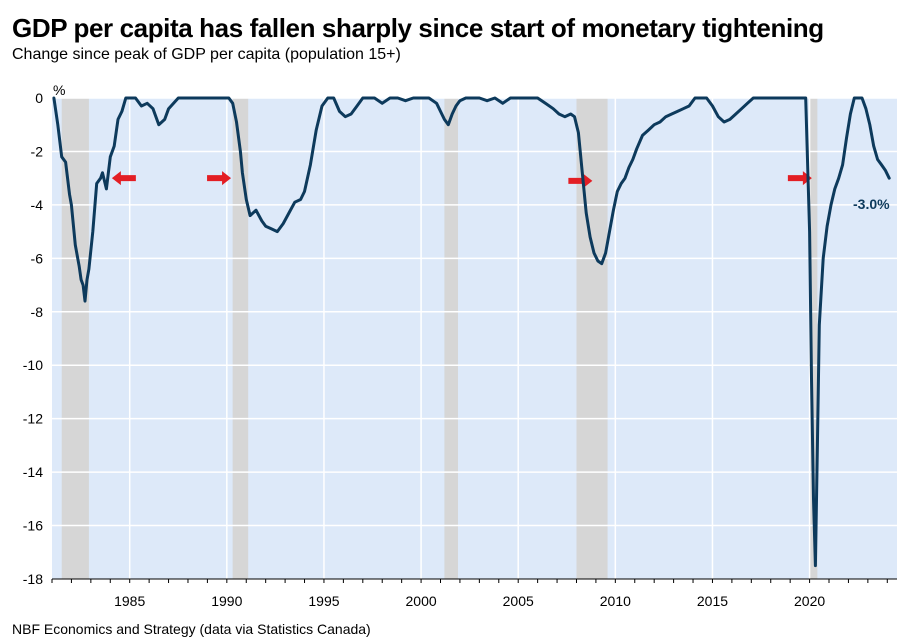  I want to click on x-tick-label: 2015, so click(712, 601).